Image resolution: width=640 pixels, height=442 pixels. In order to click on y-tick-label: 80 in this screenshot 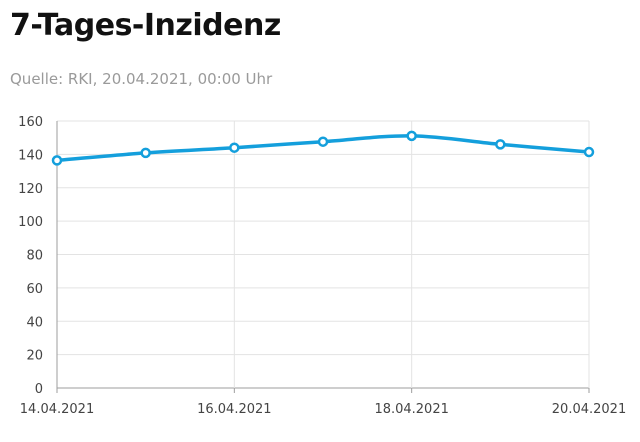, I will do `click(34, 256)`.